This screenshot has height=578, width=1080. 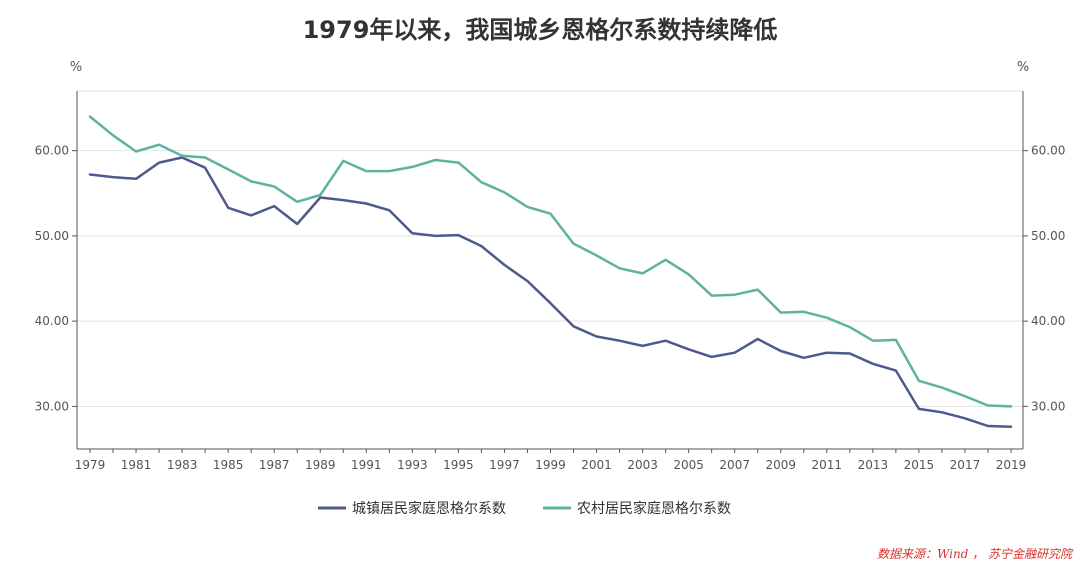 What do you see at coordinates (827, 465) in the screenshot?
I see `xtick-label-2011: 2011` at bounding box center [827, 465].